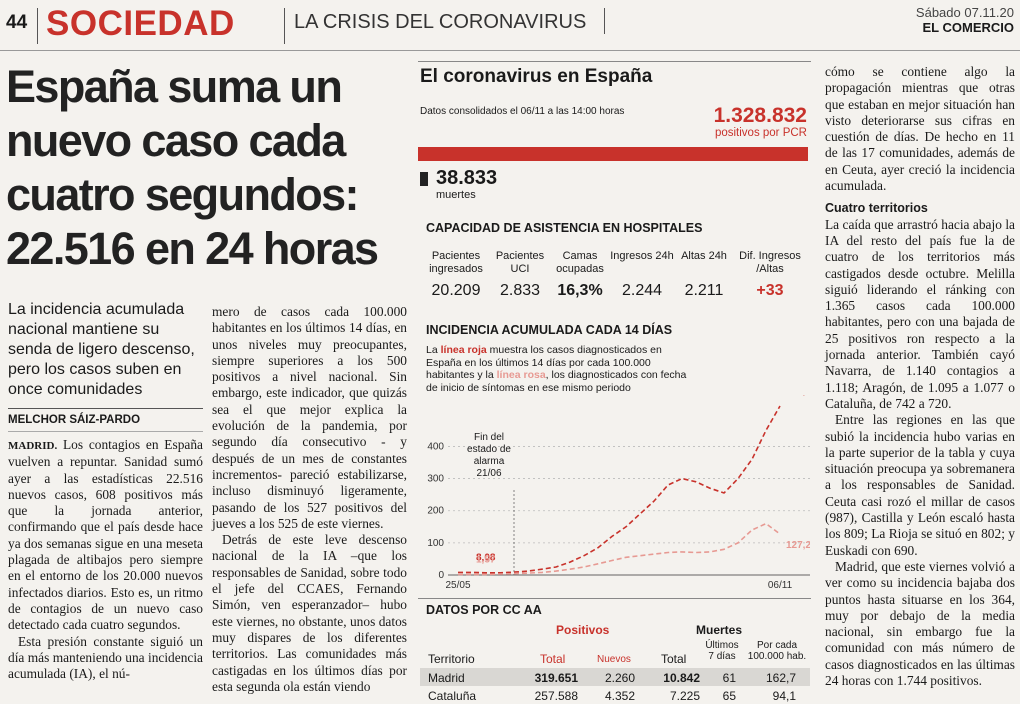 This screenshot has height=704, width=1020. I want to click on stat-label: Camas ocupadas, so click(580, 262).